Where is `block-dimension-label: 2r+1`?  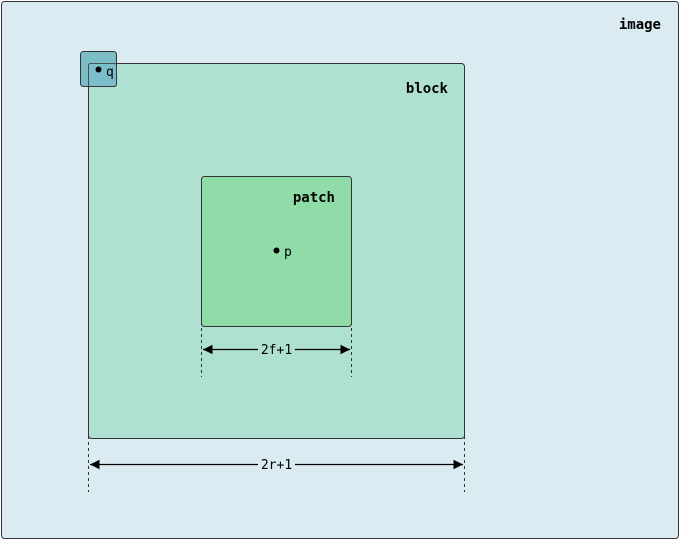 block-dimension-label: 2r+1 is located at coordinates (276, 465).